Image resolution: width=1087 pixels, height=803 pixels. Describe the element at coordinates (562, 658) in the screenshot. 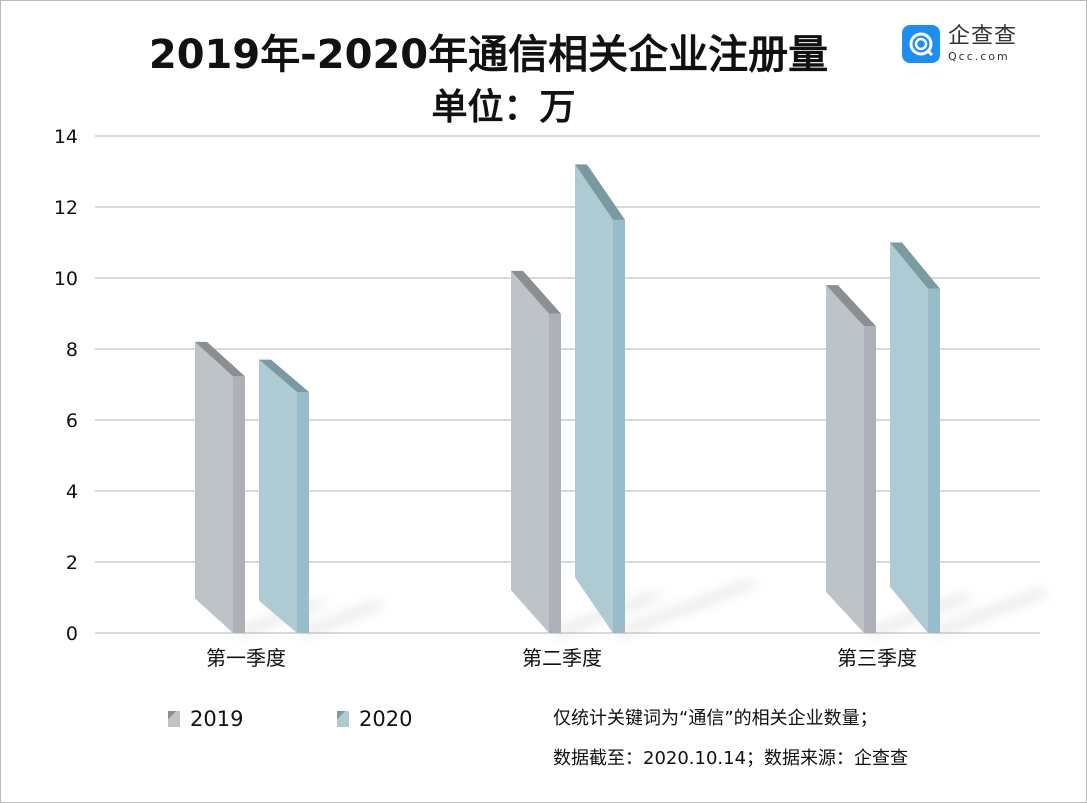

I see `x-tick-label: 第二季度` at that location.